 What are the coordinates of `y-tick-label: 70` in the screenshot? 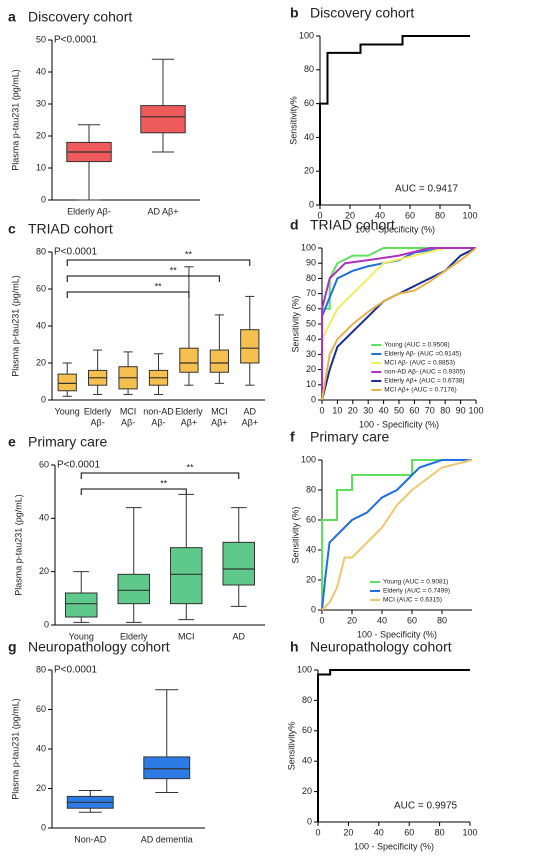 It's located at (311, 293).